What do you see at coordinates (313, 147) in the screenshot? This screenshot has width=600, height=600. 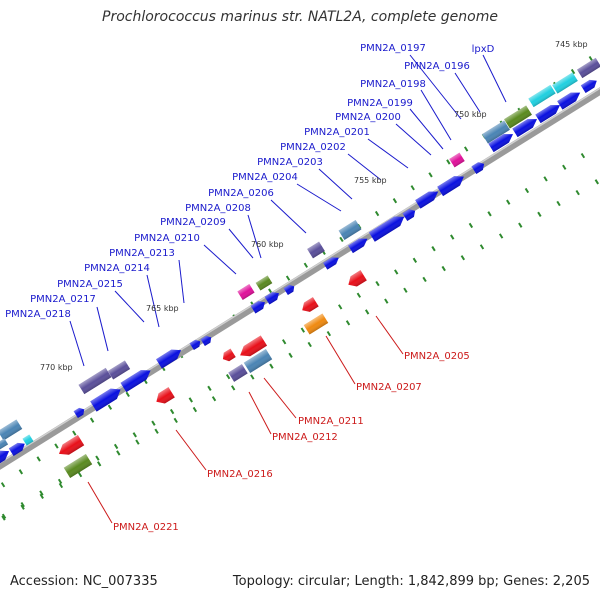 I see `gene-label-forward: PMN2A_0202` at bounding box center [313, 147].